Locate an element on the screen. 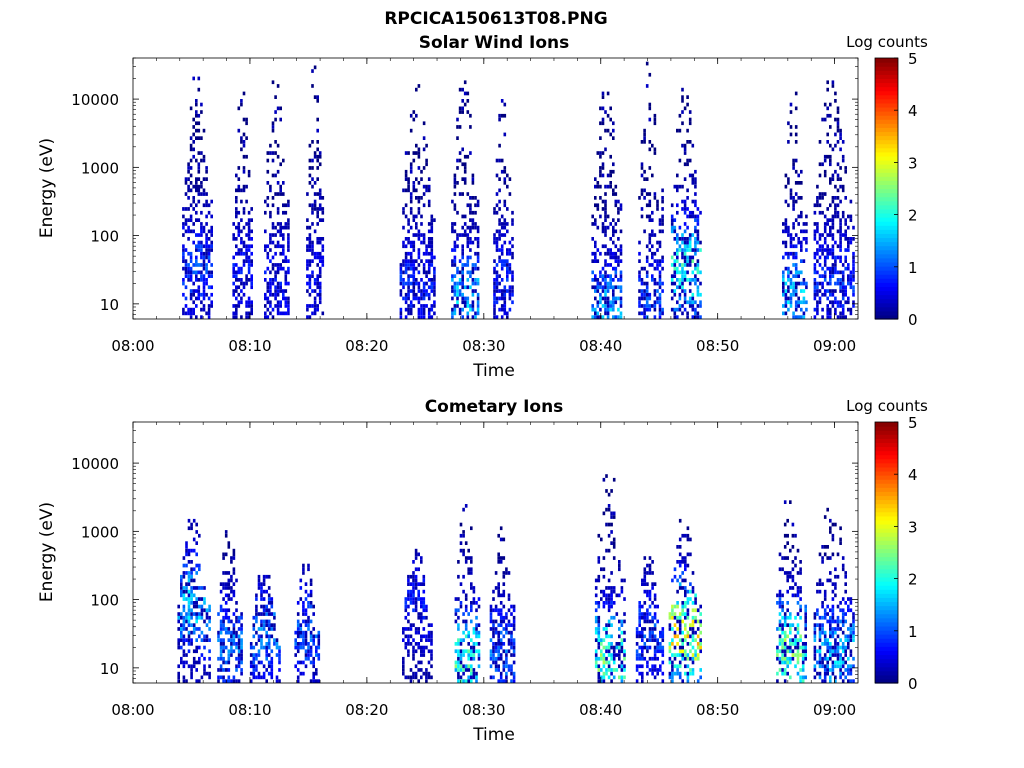 The height and width of the screenshot is (768, 1024). colorbar-segment is located at coordinates (886, 191).